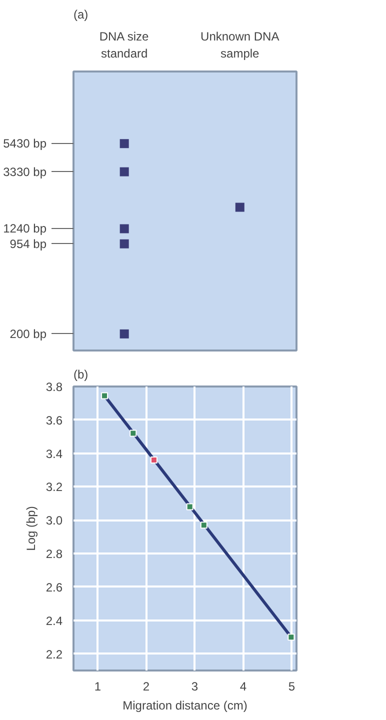 The image size is (386, 720). What do you see at coordinates (54, 521) in the screenshot?
I see `y-tick-label: 3.0` at bounding box center [54, 521].